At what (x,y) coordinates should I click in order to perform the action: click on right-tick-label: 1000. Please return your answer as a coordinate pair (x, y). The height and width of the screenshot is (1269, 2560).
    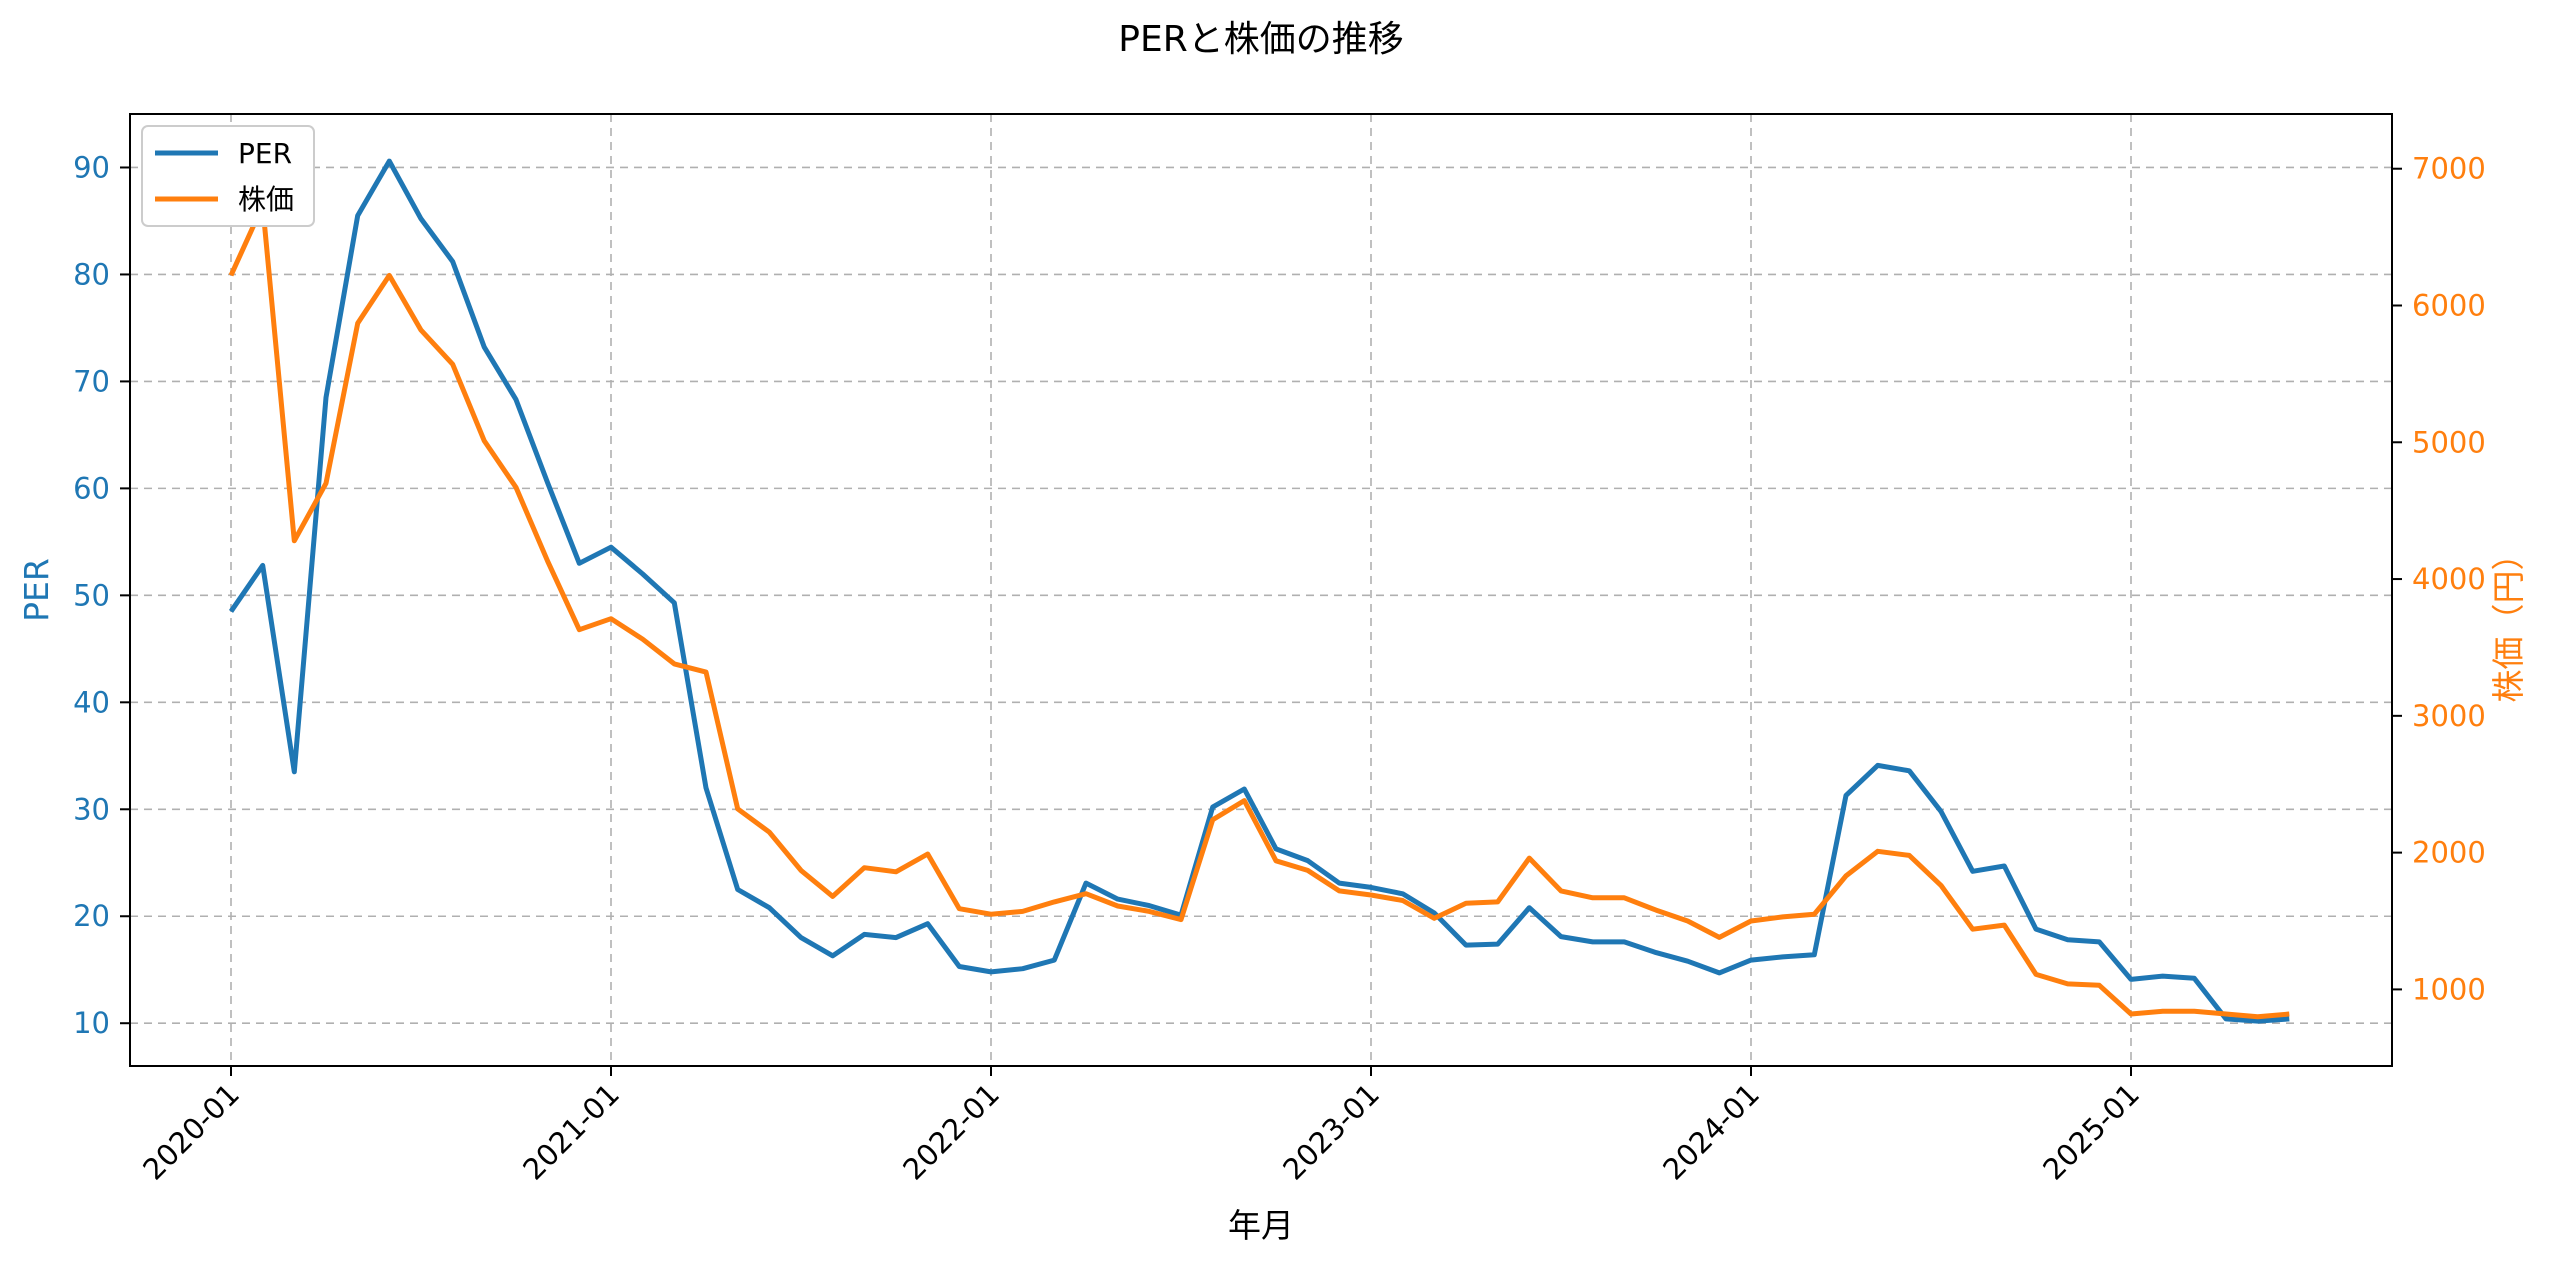
    Looking at the image, I should click on (2449, 989).